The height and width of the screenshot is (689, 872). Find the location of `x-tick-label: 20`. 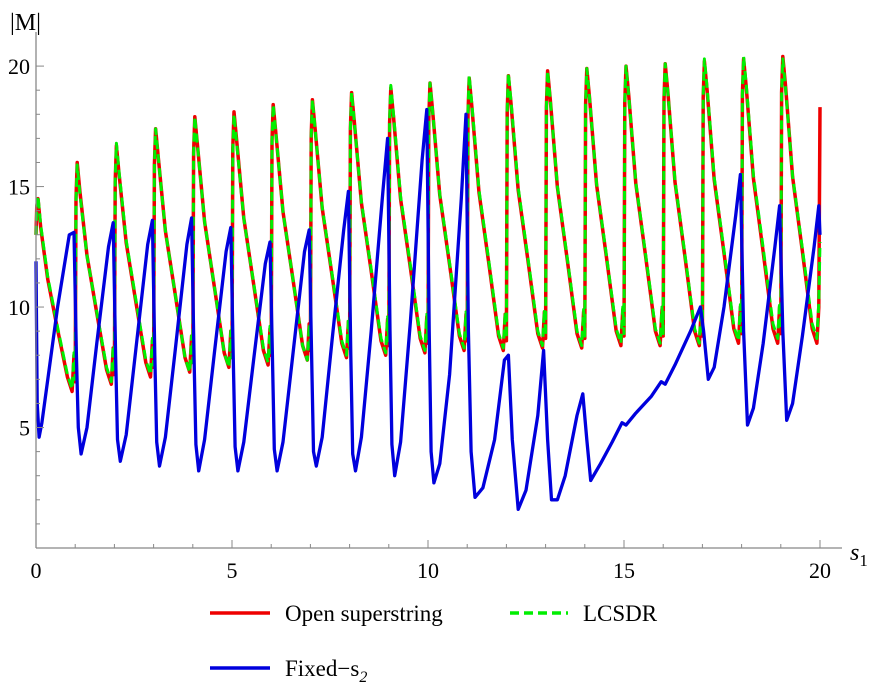

x-tick-label: 20 is located at coordinates (820, 570).